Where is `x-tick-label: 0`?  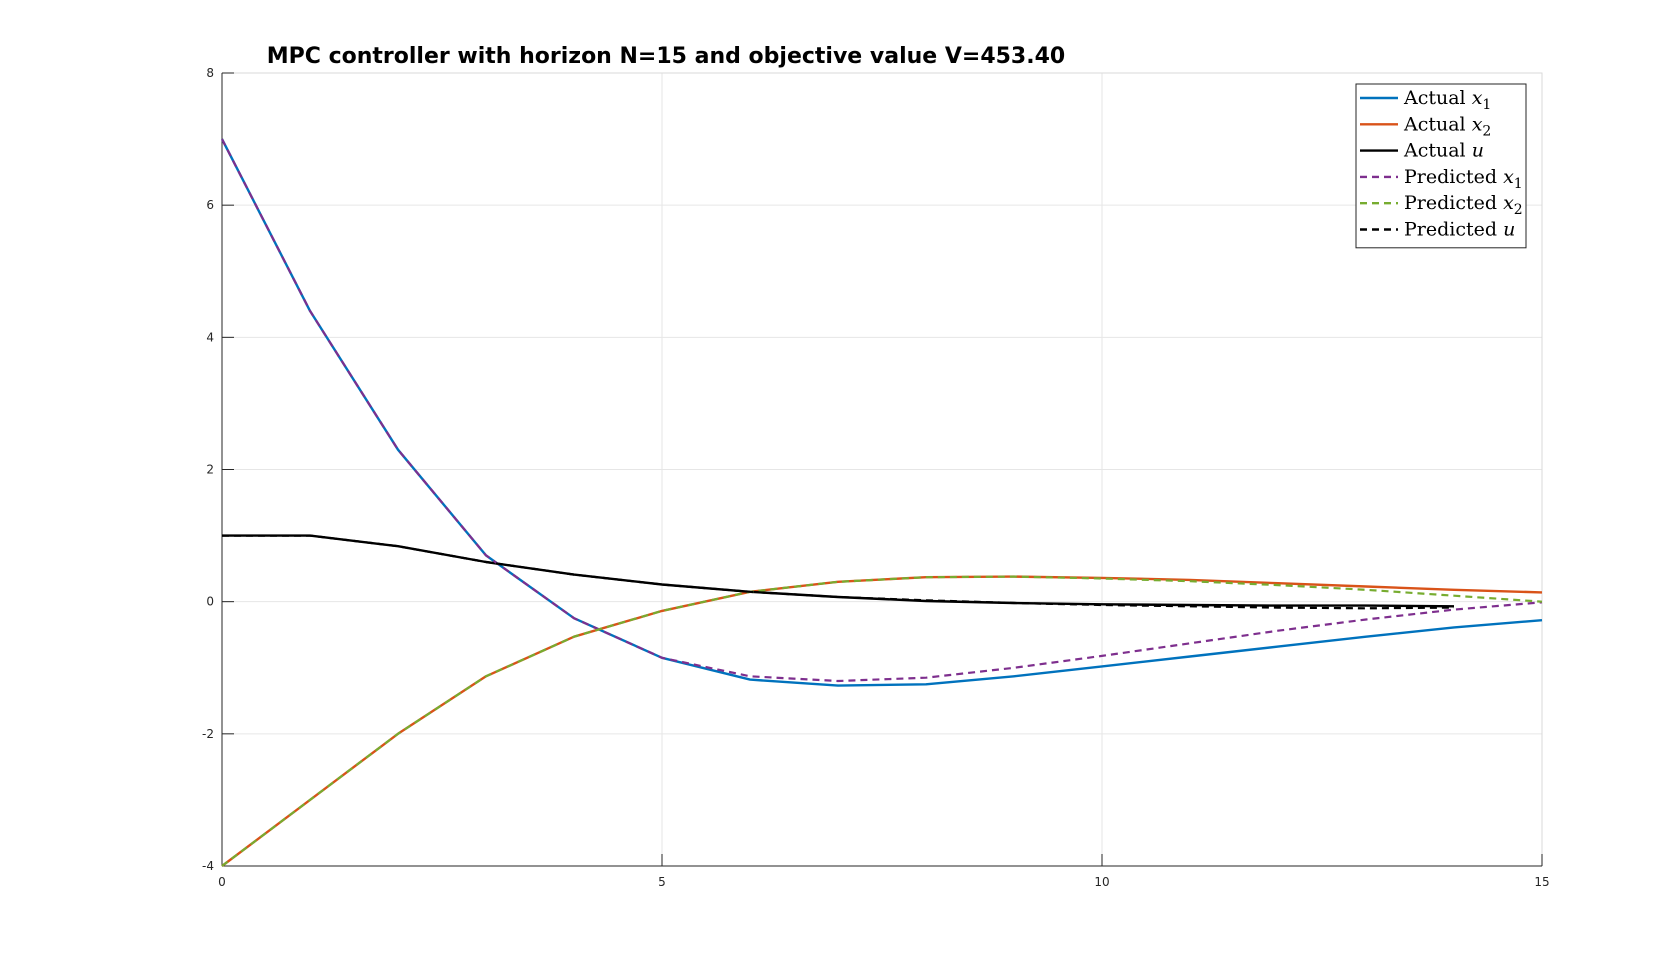 x-tick-label: 0 is located at coordinates (222, 882).